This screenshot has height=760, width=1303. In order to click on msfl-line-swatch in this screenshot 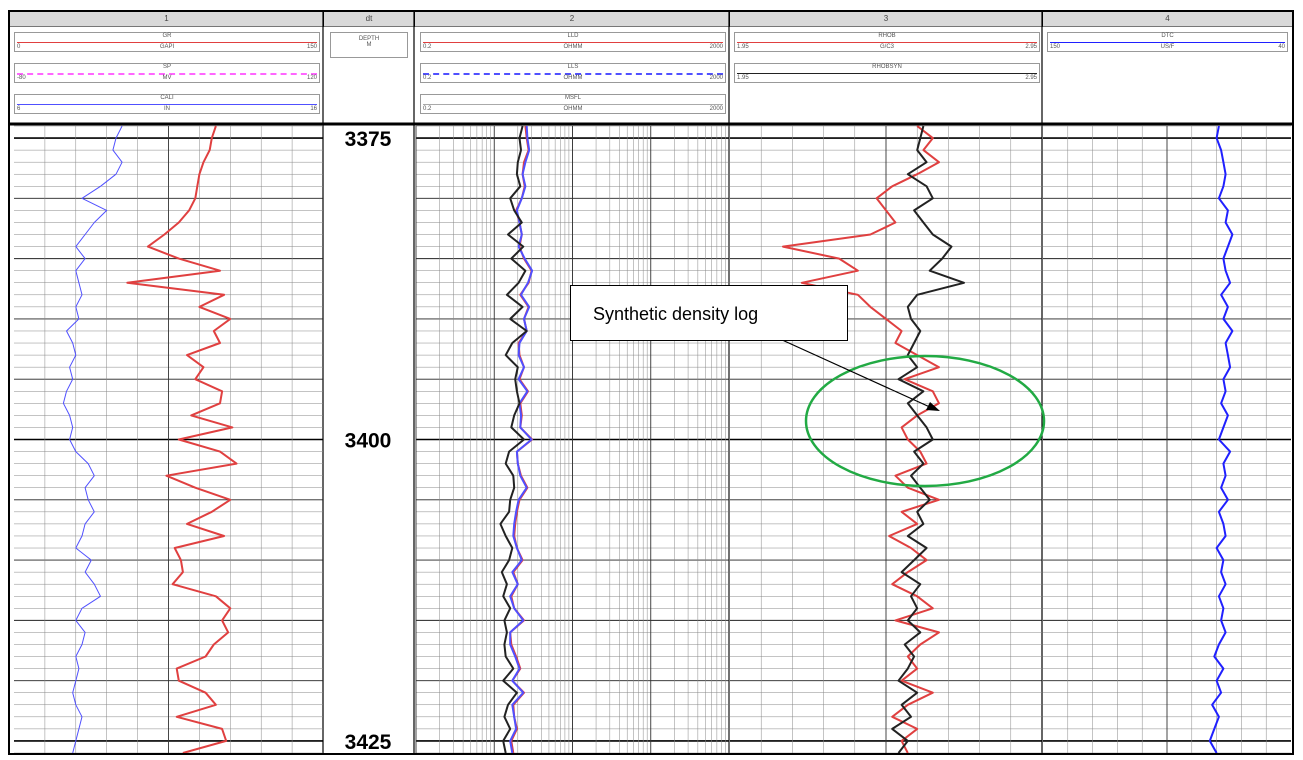, I will do `click(573, 104)`.